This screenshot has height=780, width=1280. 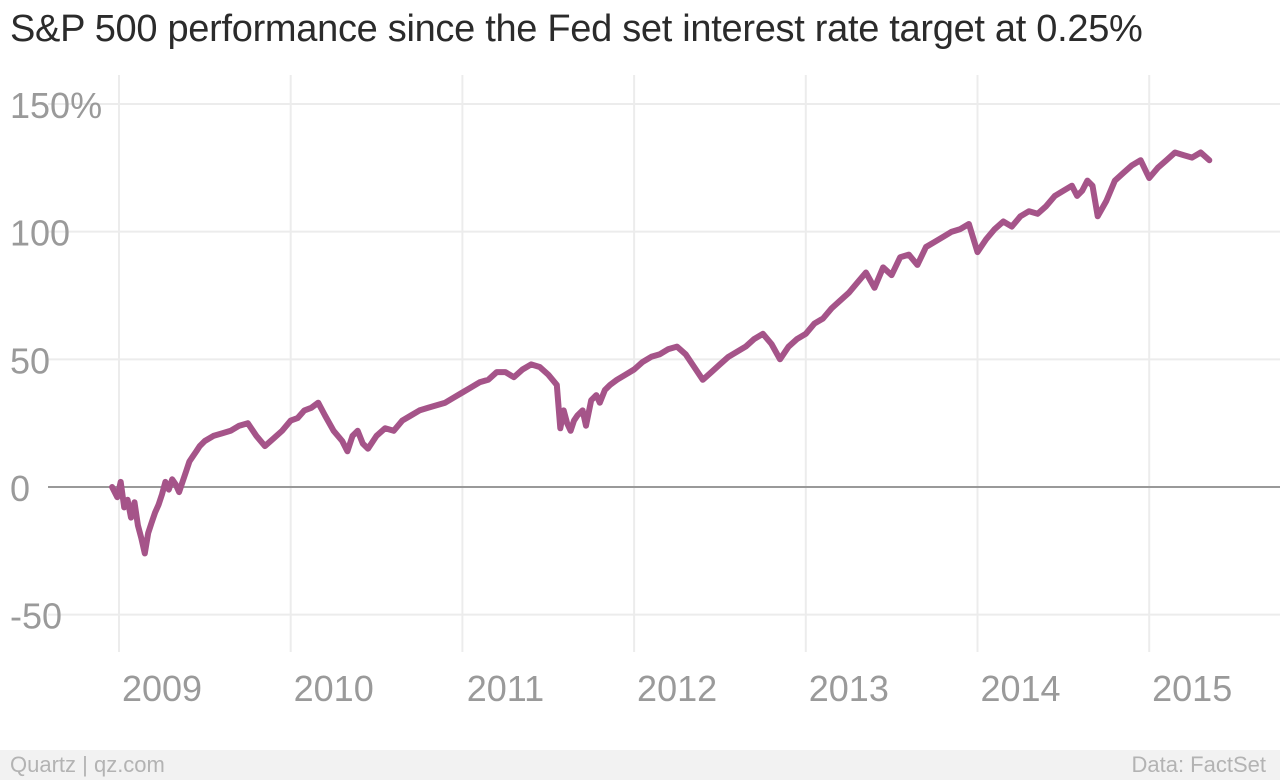 I want to click on y-tick-label: 100, so click(x=40, y=233).